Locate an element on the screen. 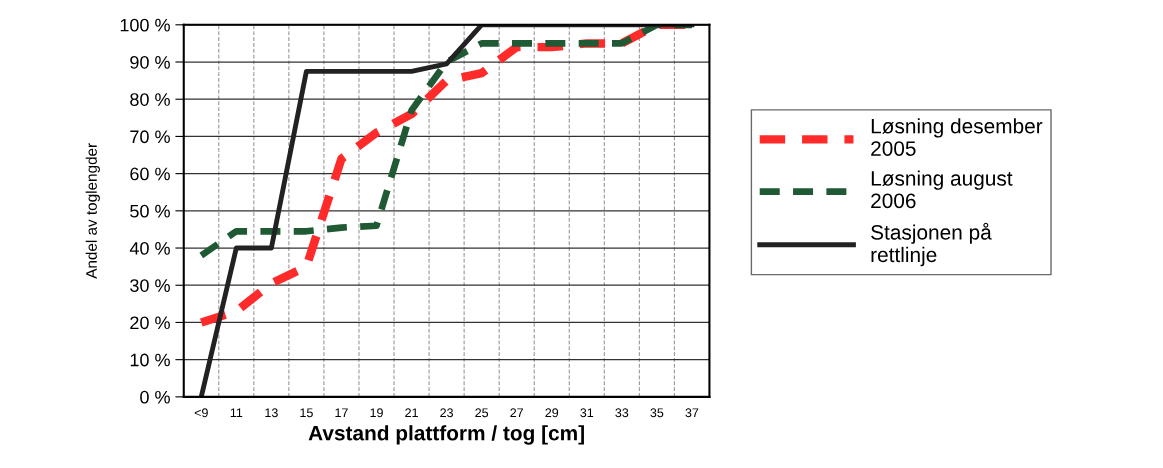 The image size is (1163, 468). y-tick-label: 60 % is located at coordinates (150, 174).